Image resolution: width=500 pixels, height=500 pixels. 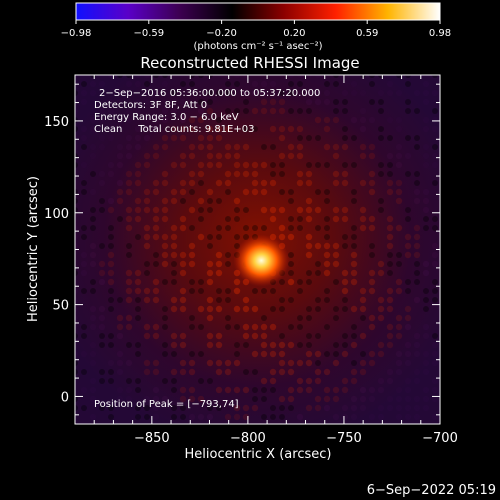 What do you see at coordinates (257, 46) in the screenshot?
I see `colorbar-unit-label: (photons cm⁻² s⁻¹ asec⁻²)` at bounding box center [257, 46].